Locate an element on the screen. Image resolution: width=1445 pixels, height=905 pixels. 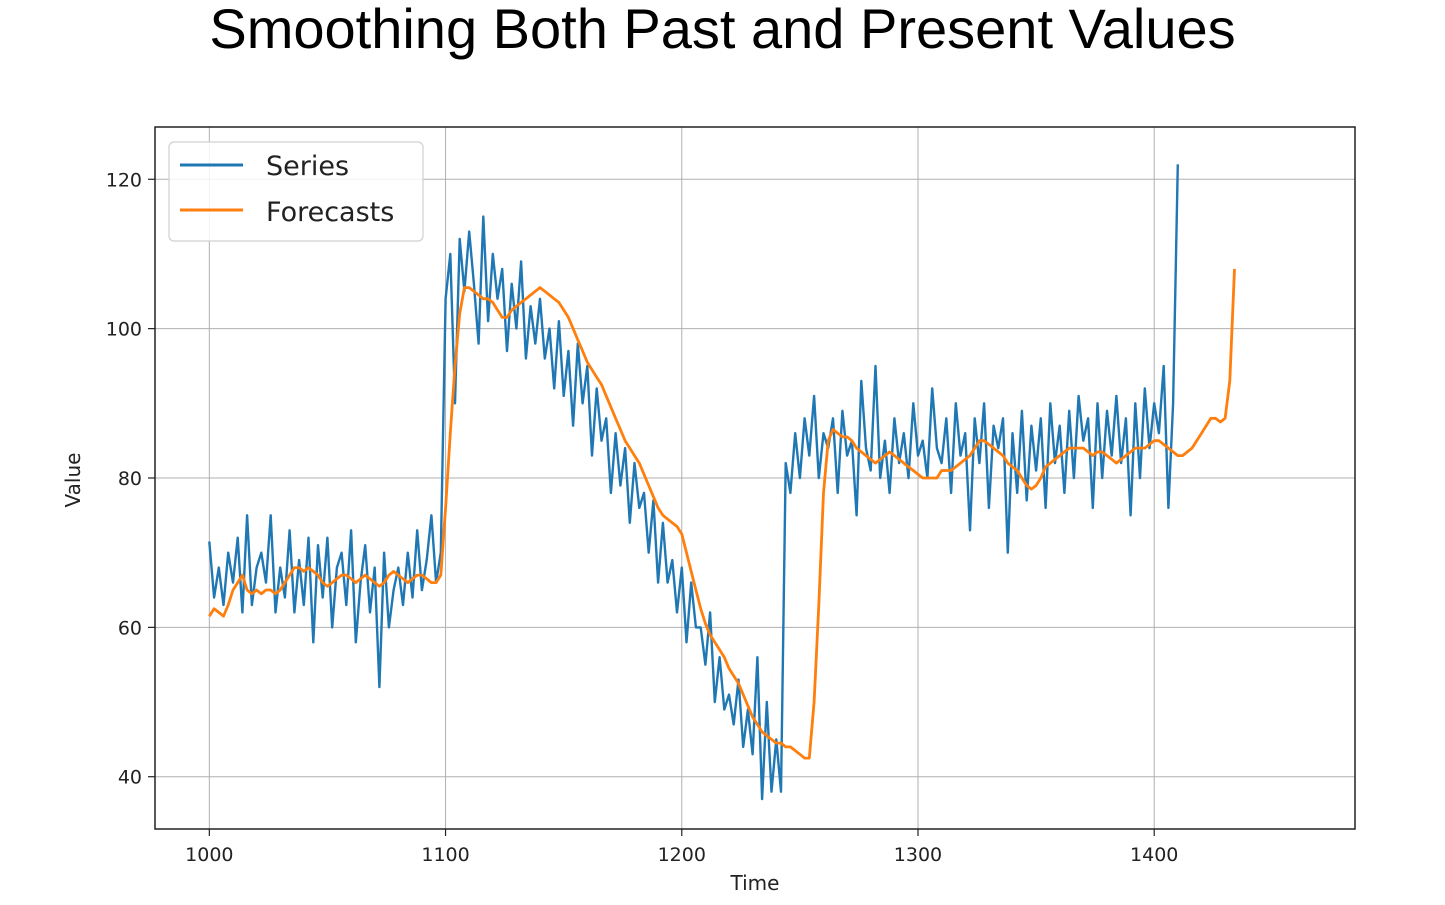
y-tick-label: 80 is located at coordinates (130, 479).